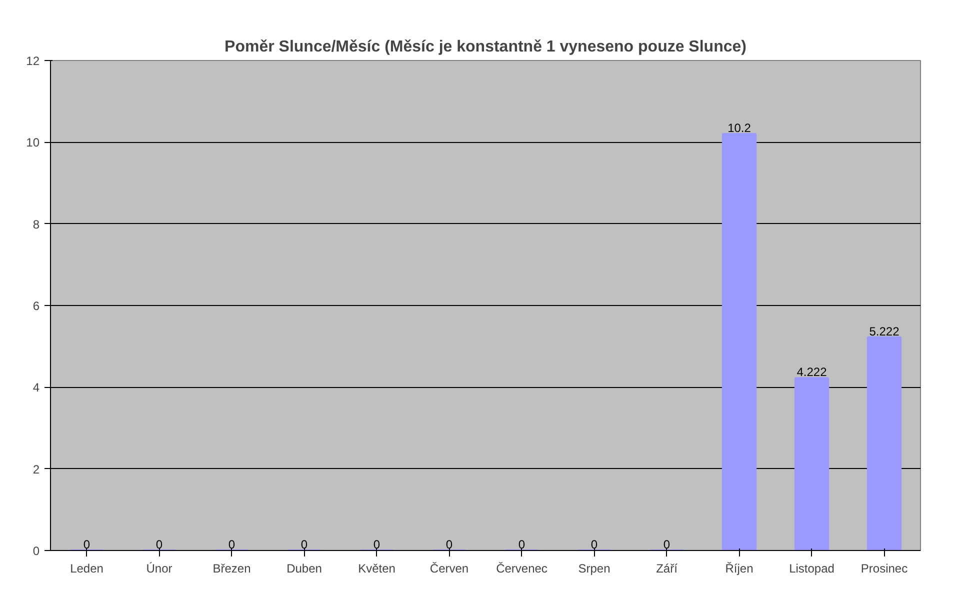 Image resolution: width=968 pixels, height=602 pixels. What do you see at coordinates (87, 569) in the screenshot?
I see `x-tick-label: Leden` at bounding box center [87, 569].